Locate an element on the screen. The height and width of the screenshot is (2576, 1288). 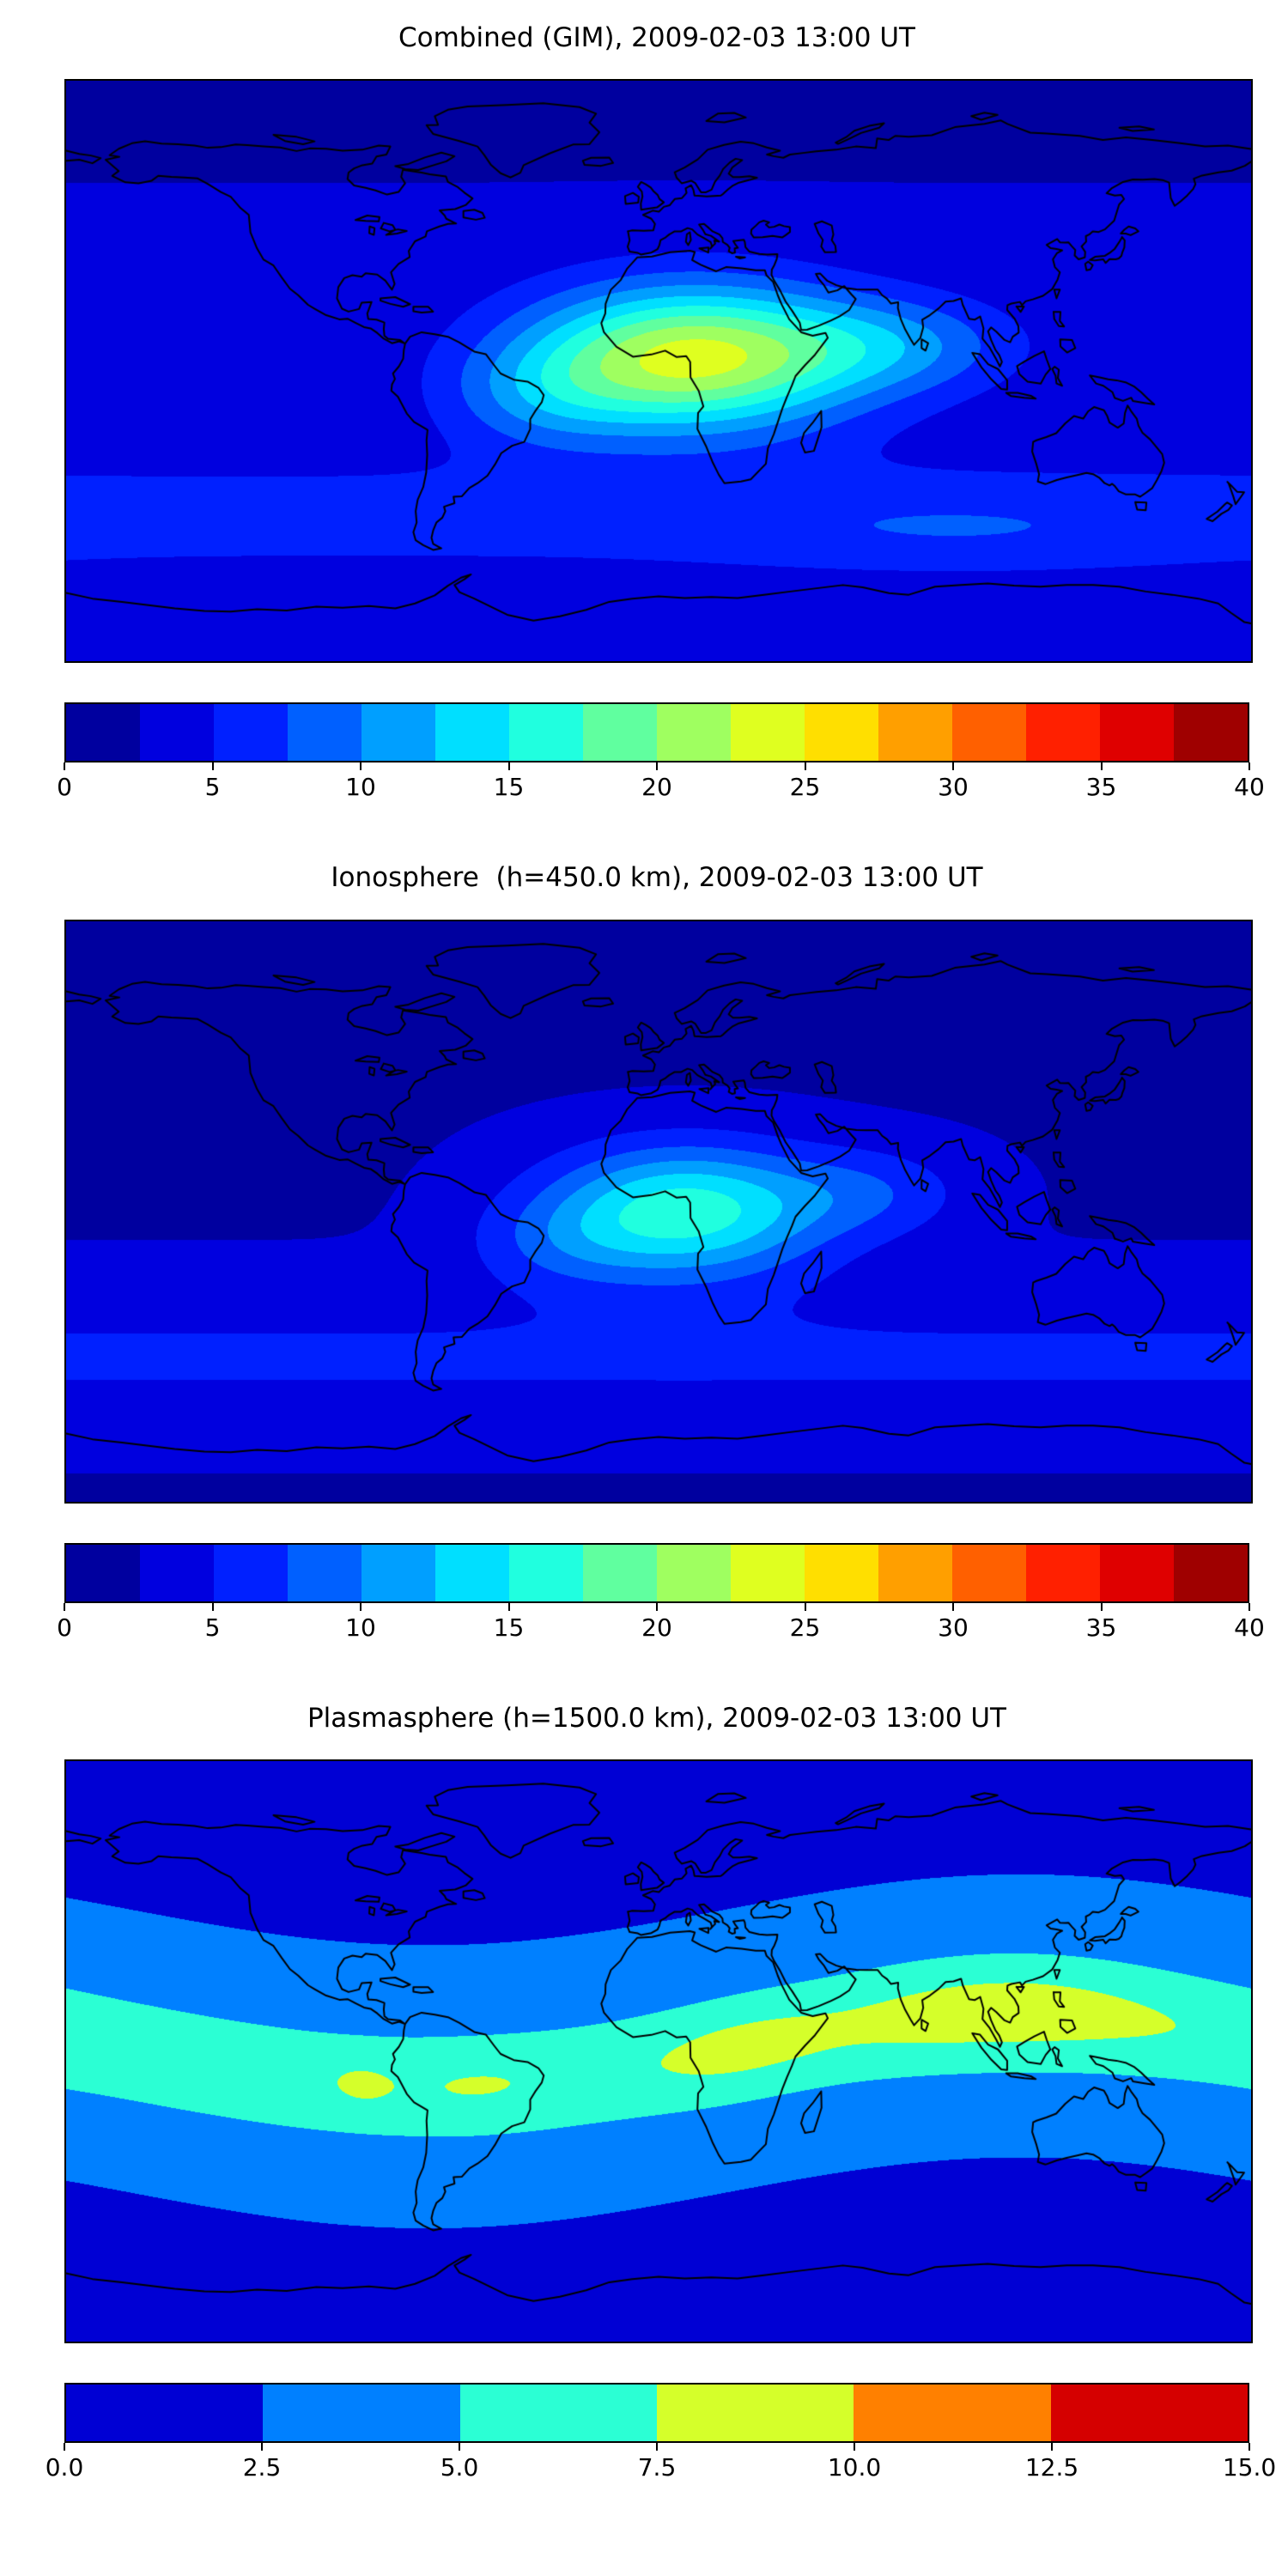
panel-title-combined: Combined (GIM), 2009-02-03 13:00 UT is located at coordinates (656, 37).